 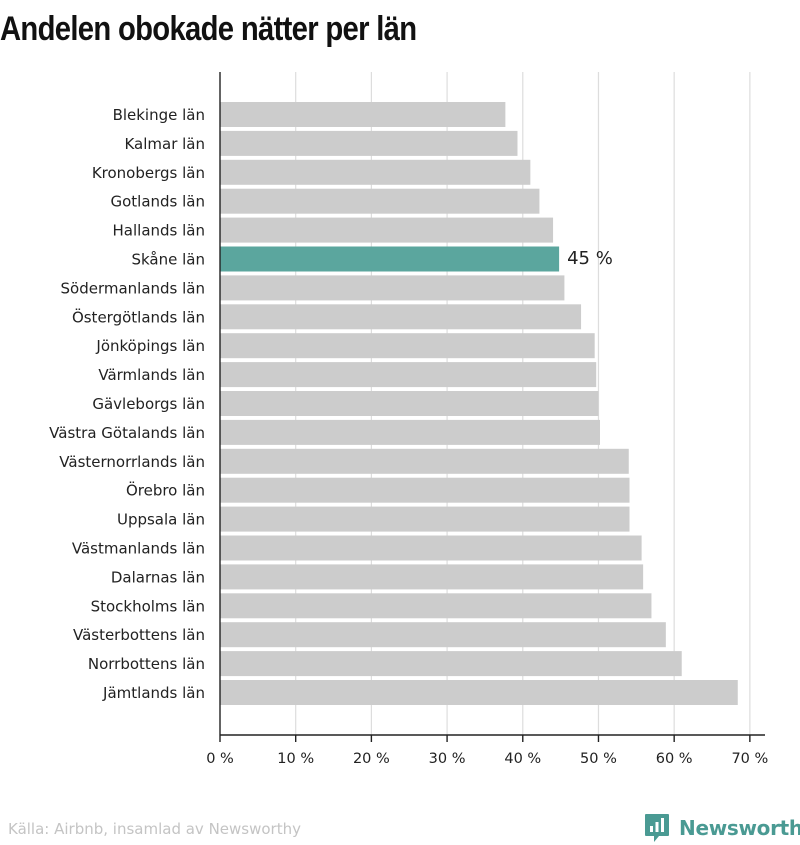 I want to click on category-label: Dalarnas län, so click(x=158, y=577).